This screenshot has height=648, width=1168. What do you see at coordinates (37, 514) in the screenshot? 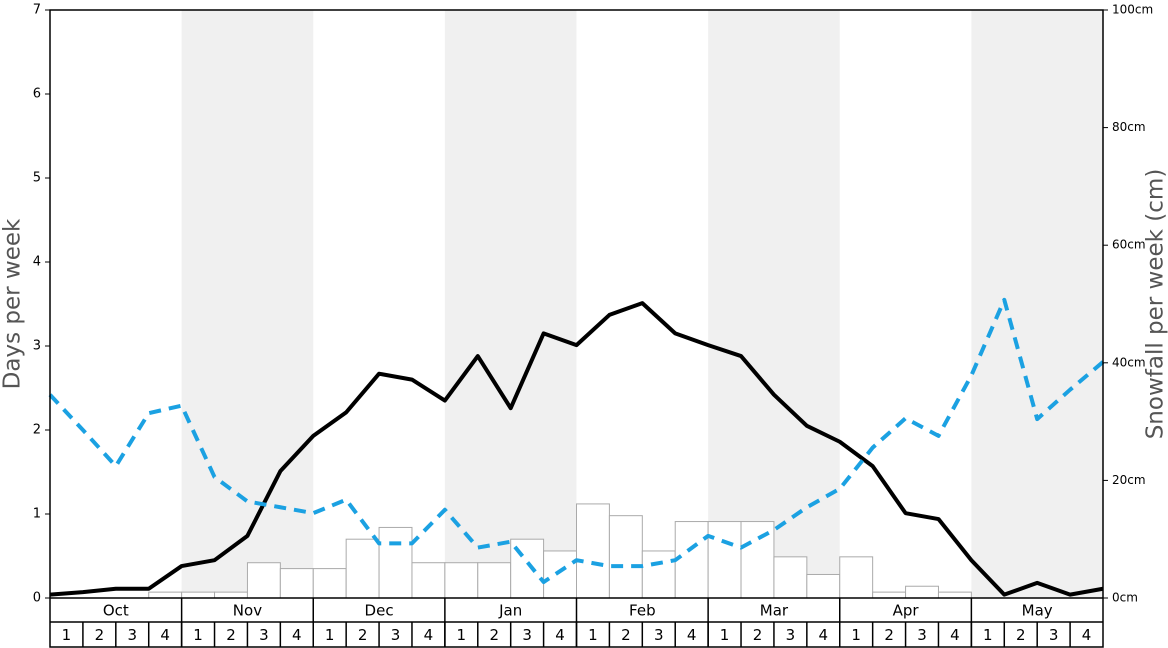
I see `y-tick-label: 1` at bounding box center [37, 514].